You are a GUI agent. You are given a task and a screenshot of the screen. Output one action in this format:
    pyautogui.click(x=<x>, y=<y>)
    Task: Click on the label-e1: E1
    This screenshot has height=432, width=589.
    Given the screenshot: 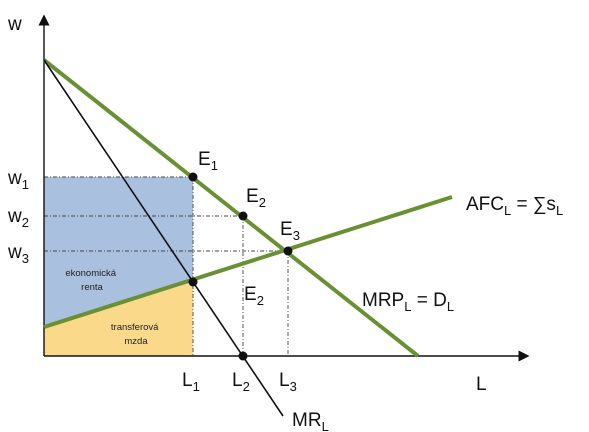 What is the action you would take?
    pyautogui.click(x=208, y=161)
    